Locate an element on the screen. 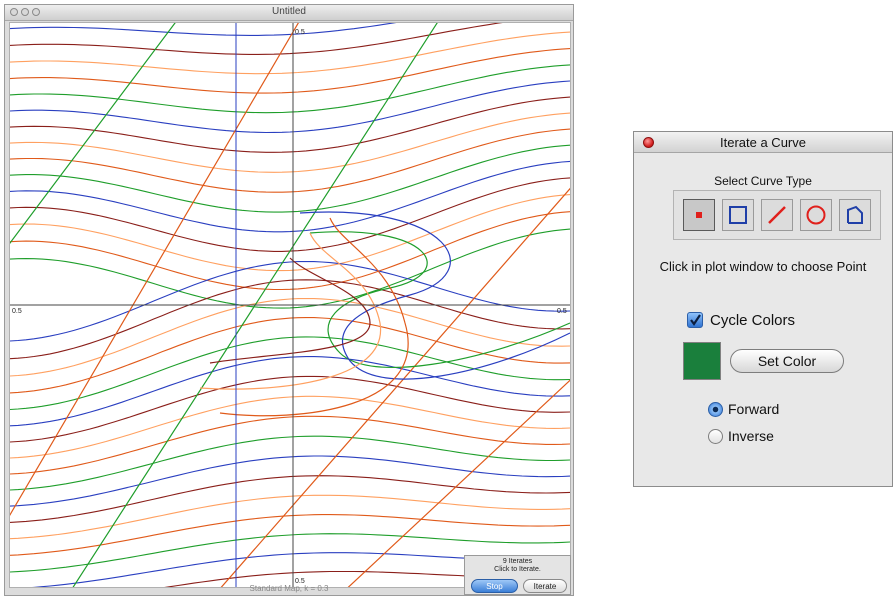 The width and height of the screenshot is (896, 601). iterate-hint: Click to Iterate. is located at coordinates (517, 569).